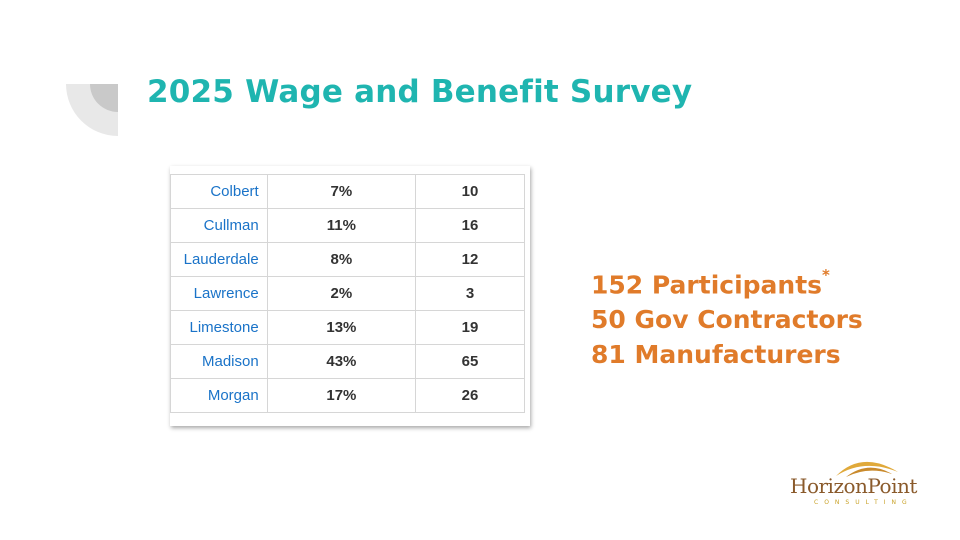 The width and height of the screenshot is (960, 540). Describe the element at coordinates (341, 259) in the screenshot. I see `cell-percent: 8%` at that location.